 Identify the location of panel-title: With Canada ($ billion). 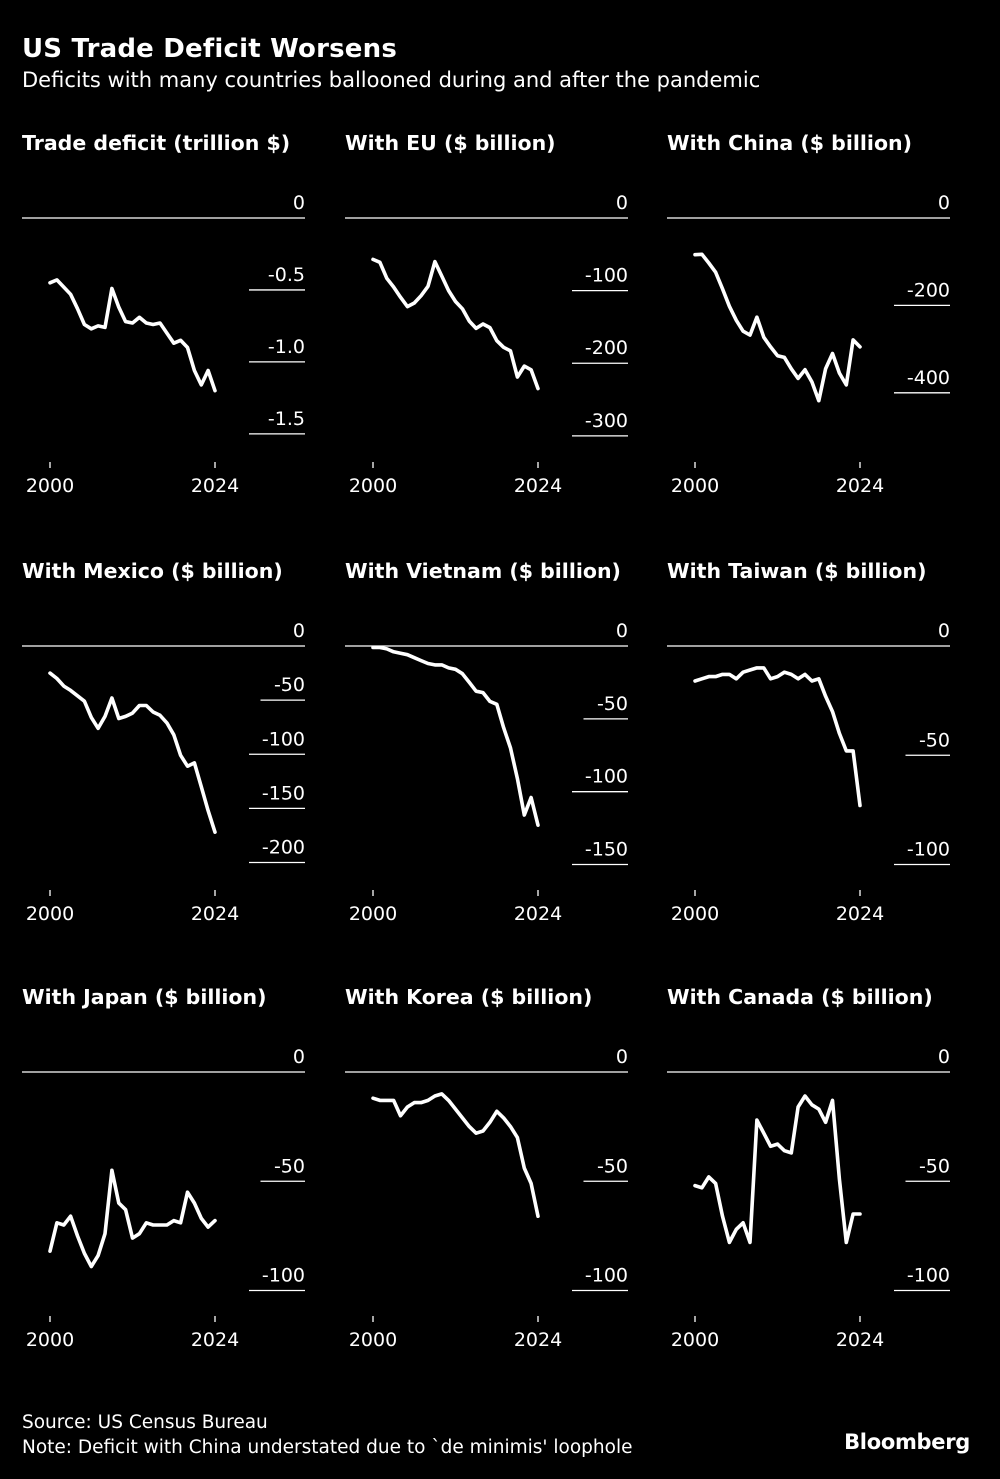
(800, 997).